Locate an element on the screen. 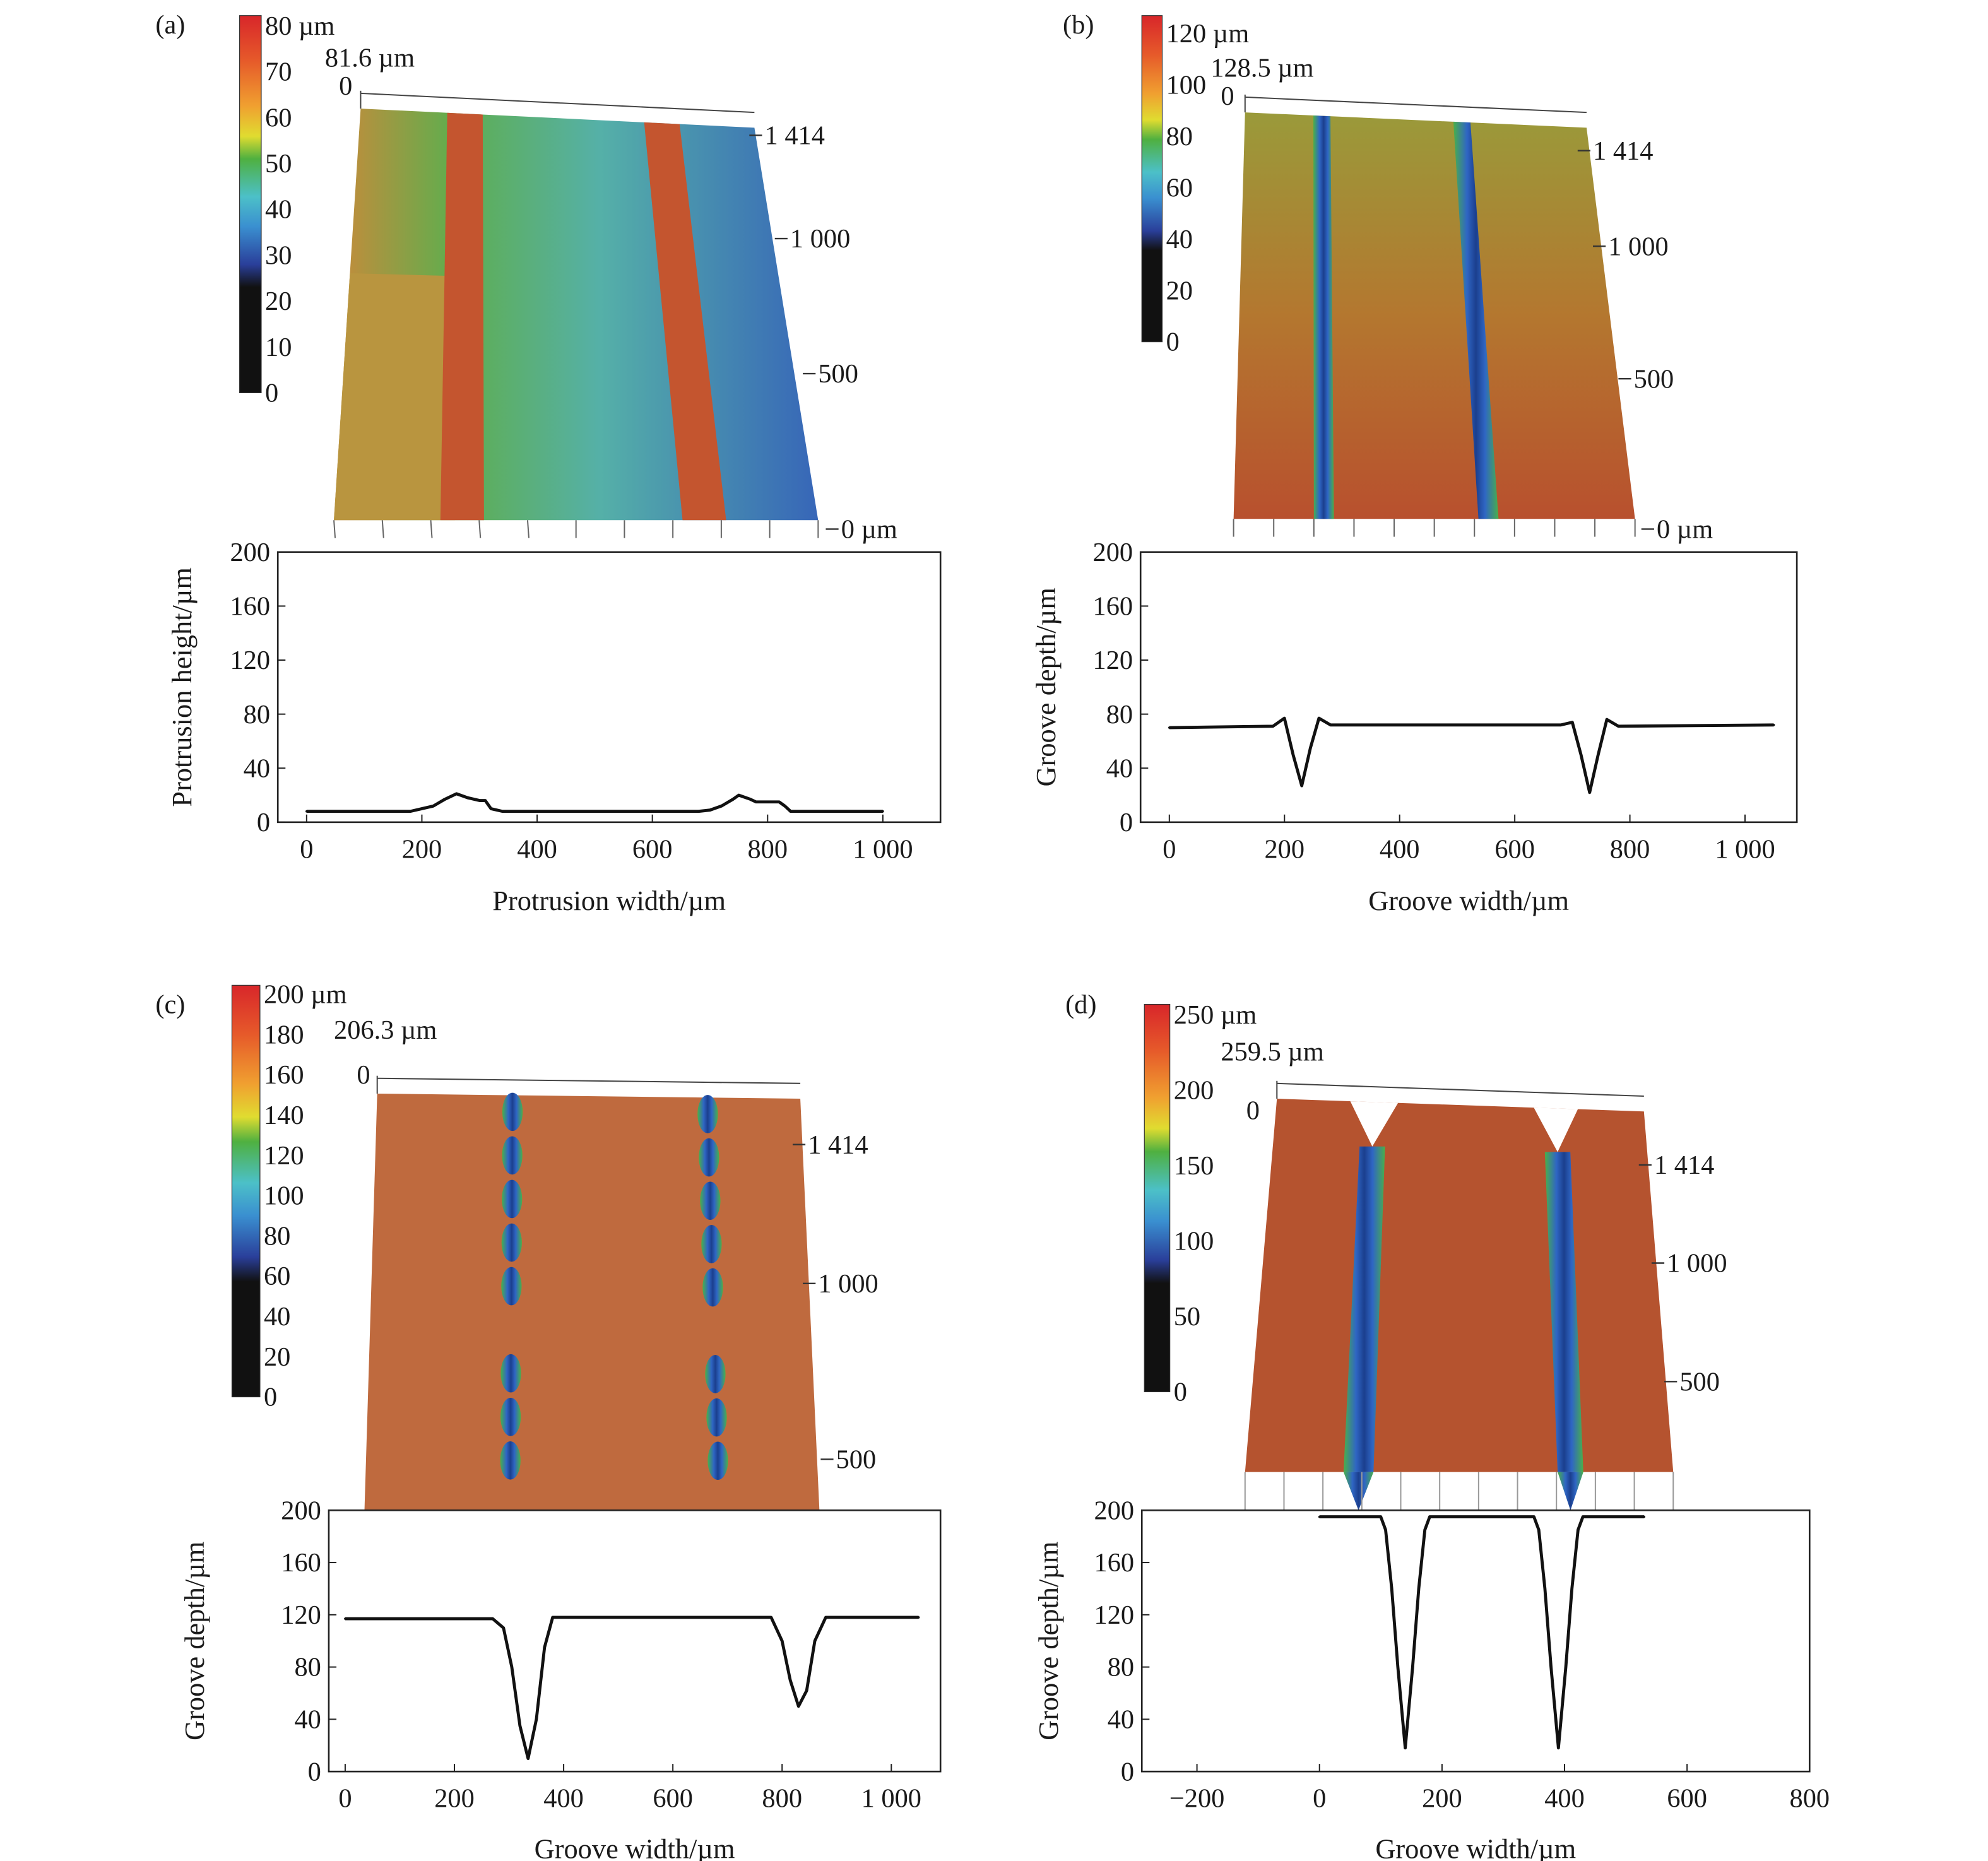 This screenshot has width=1988, height=1861. max-height-label: 128.5 µm is located at coordinates (1261, 68).